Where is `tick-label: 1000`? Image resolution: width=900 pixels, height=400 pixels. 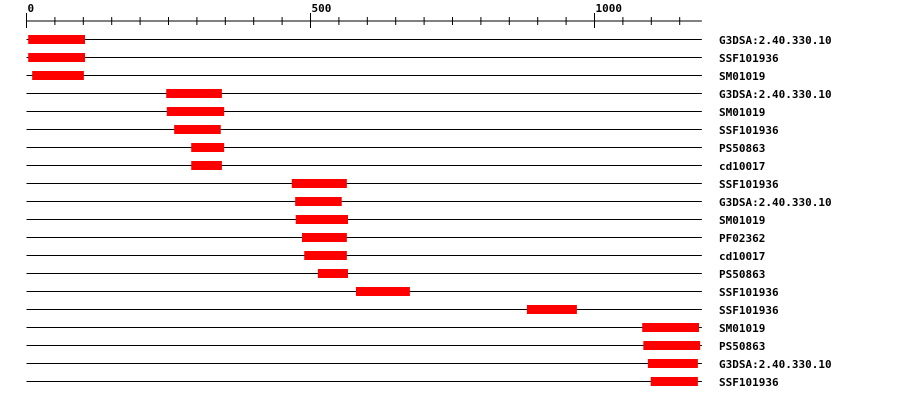 tick-label: 1000 is located at coordinates (609, 8).